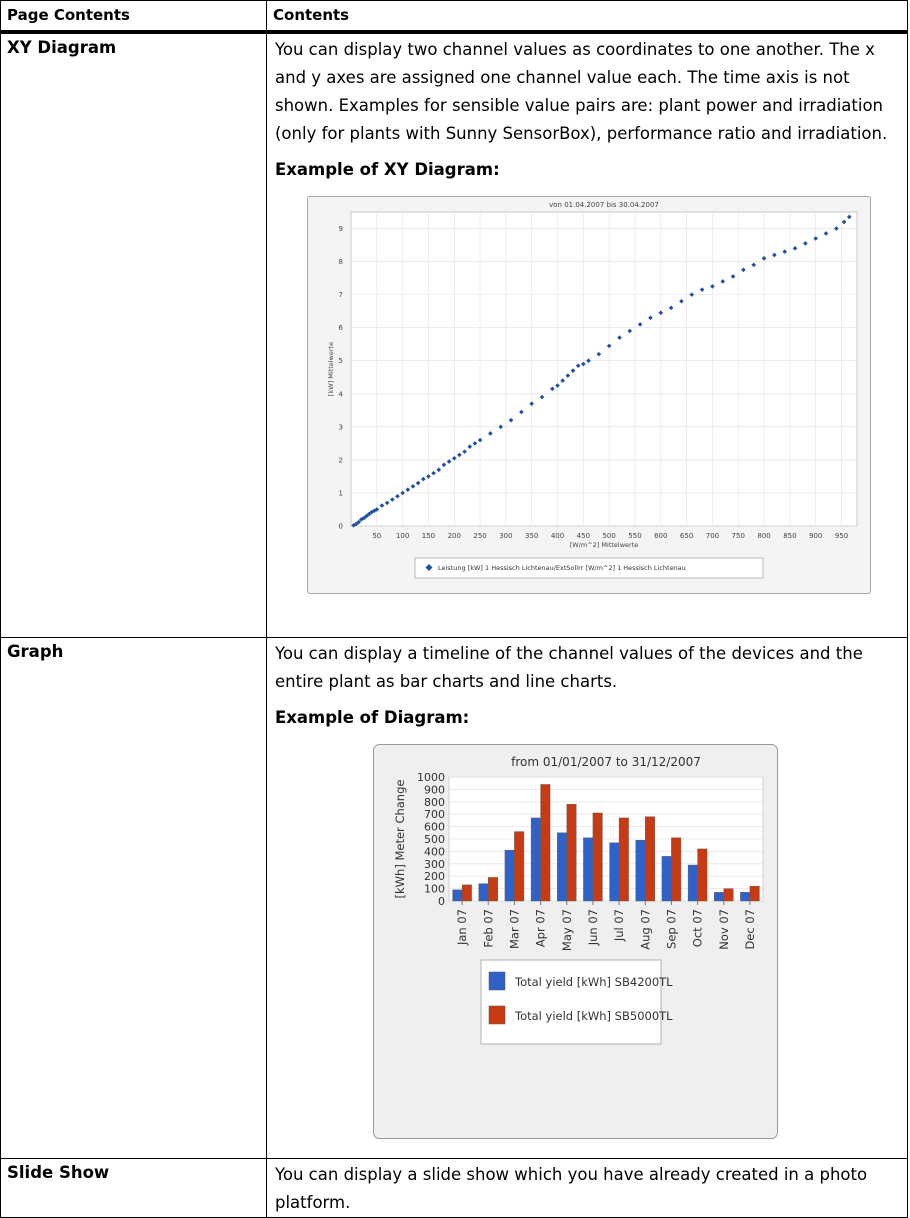 Image resolution: width=910 pixels, height=1218 pixels. Describe the element at coordinates (505, 536) in the screenshot. I see `x-tick-label: 300` at that location.